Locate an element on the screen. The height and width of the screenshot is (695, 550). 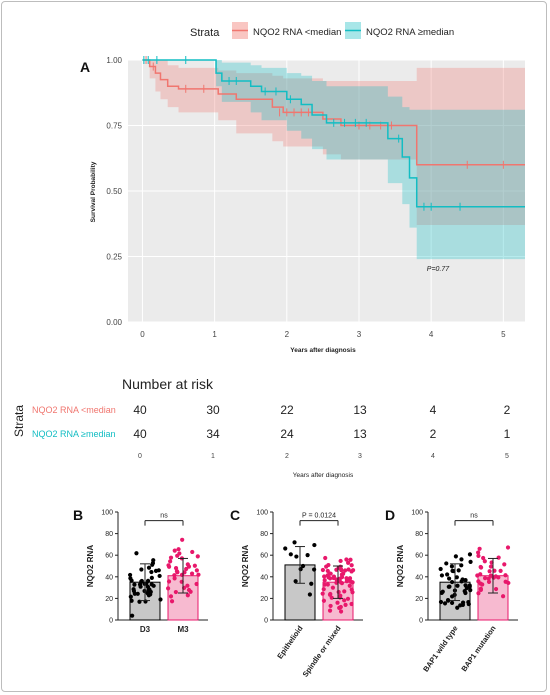
km-x-tick-label: 4 is located at coordinates (431, 334).